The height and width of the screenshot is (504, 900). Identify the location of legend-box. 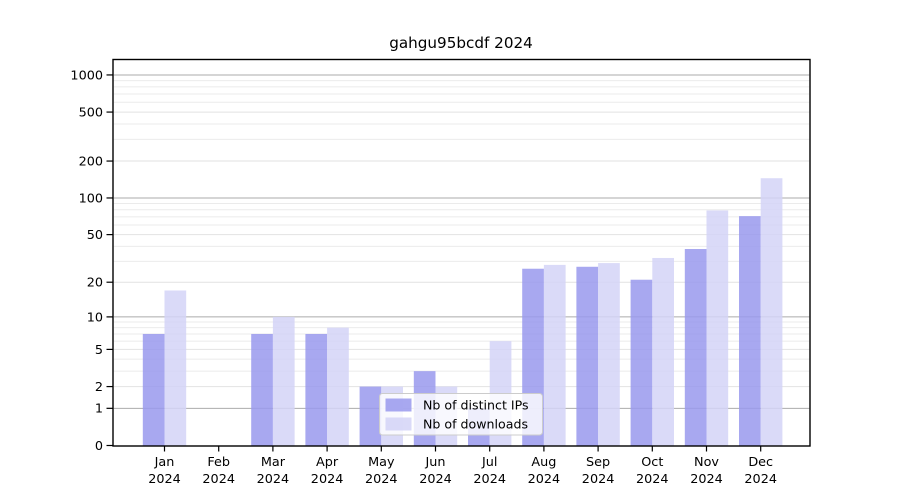
(461, 414).